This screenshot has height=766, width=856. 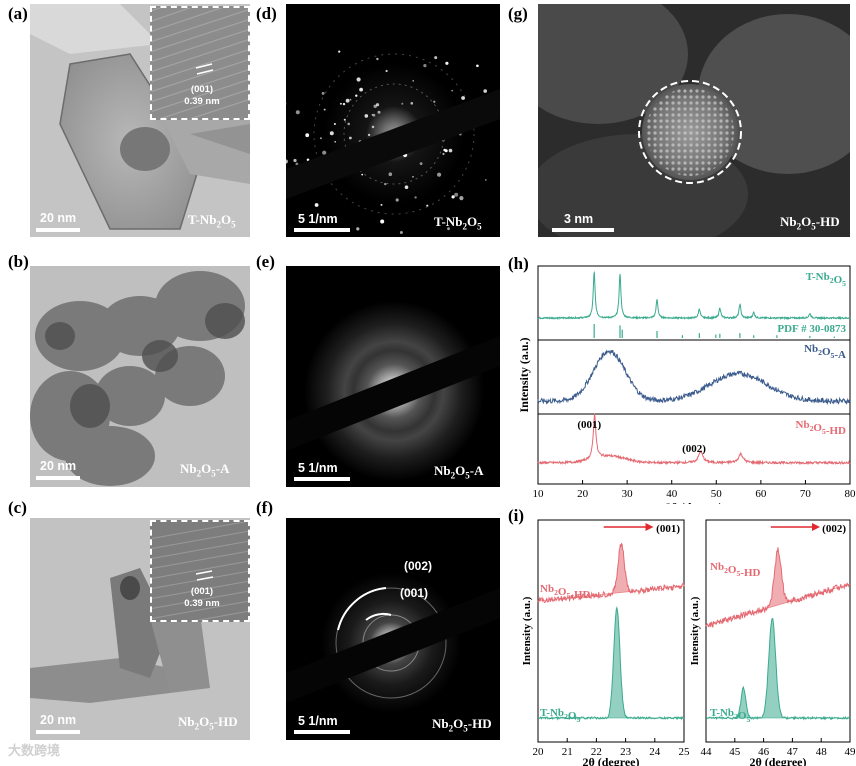 I want to click on saed-image-e-art, so click(x=393, y=376).